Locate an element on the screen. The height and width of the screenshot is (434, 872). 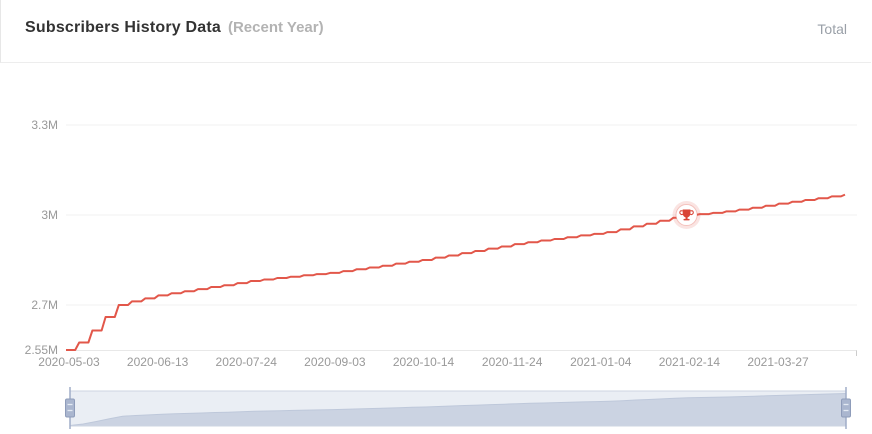
page-title: Subscribers History Data is located at coordinates (123, 27).